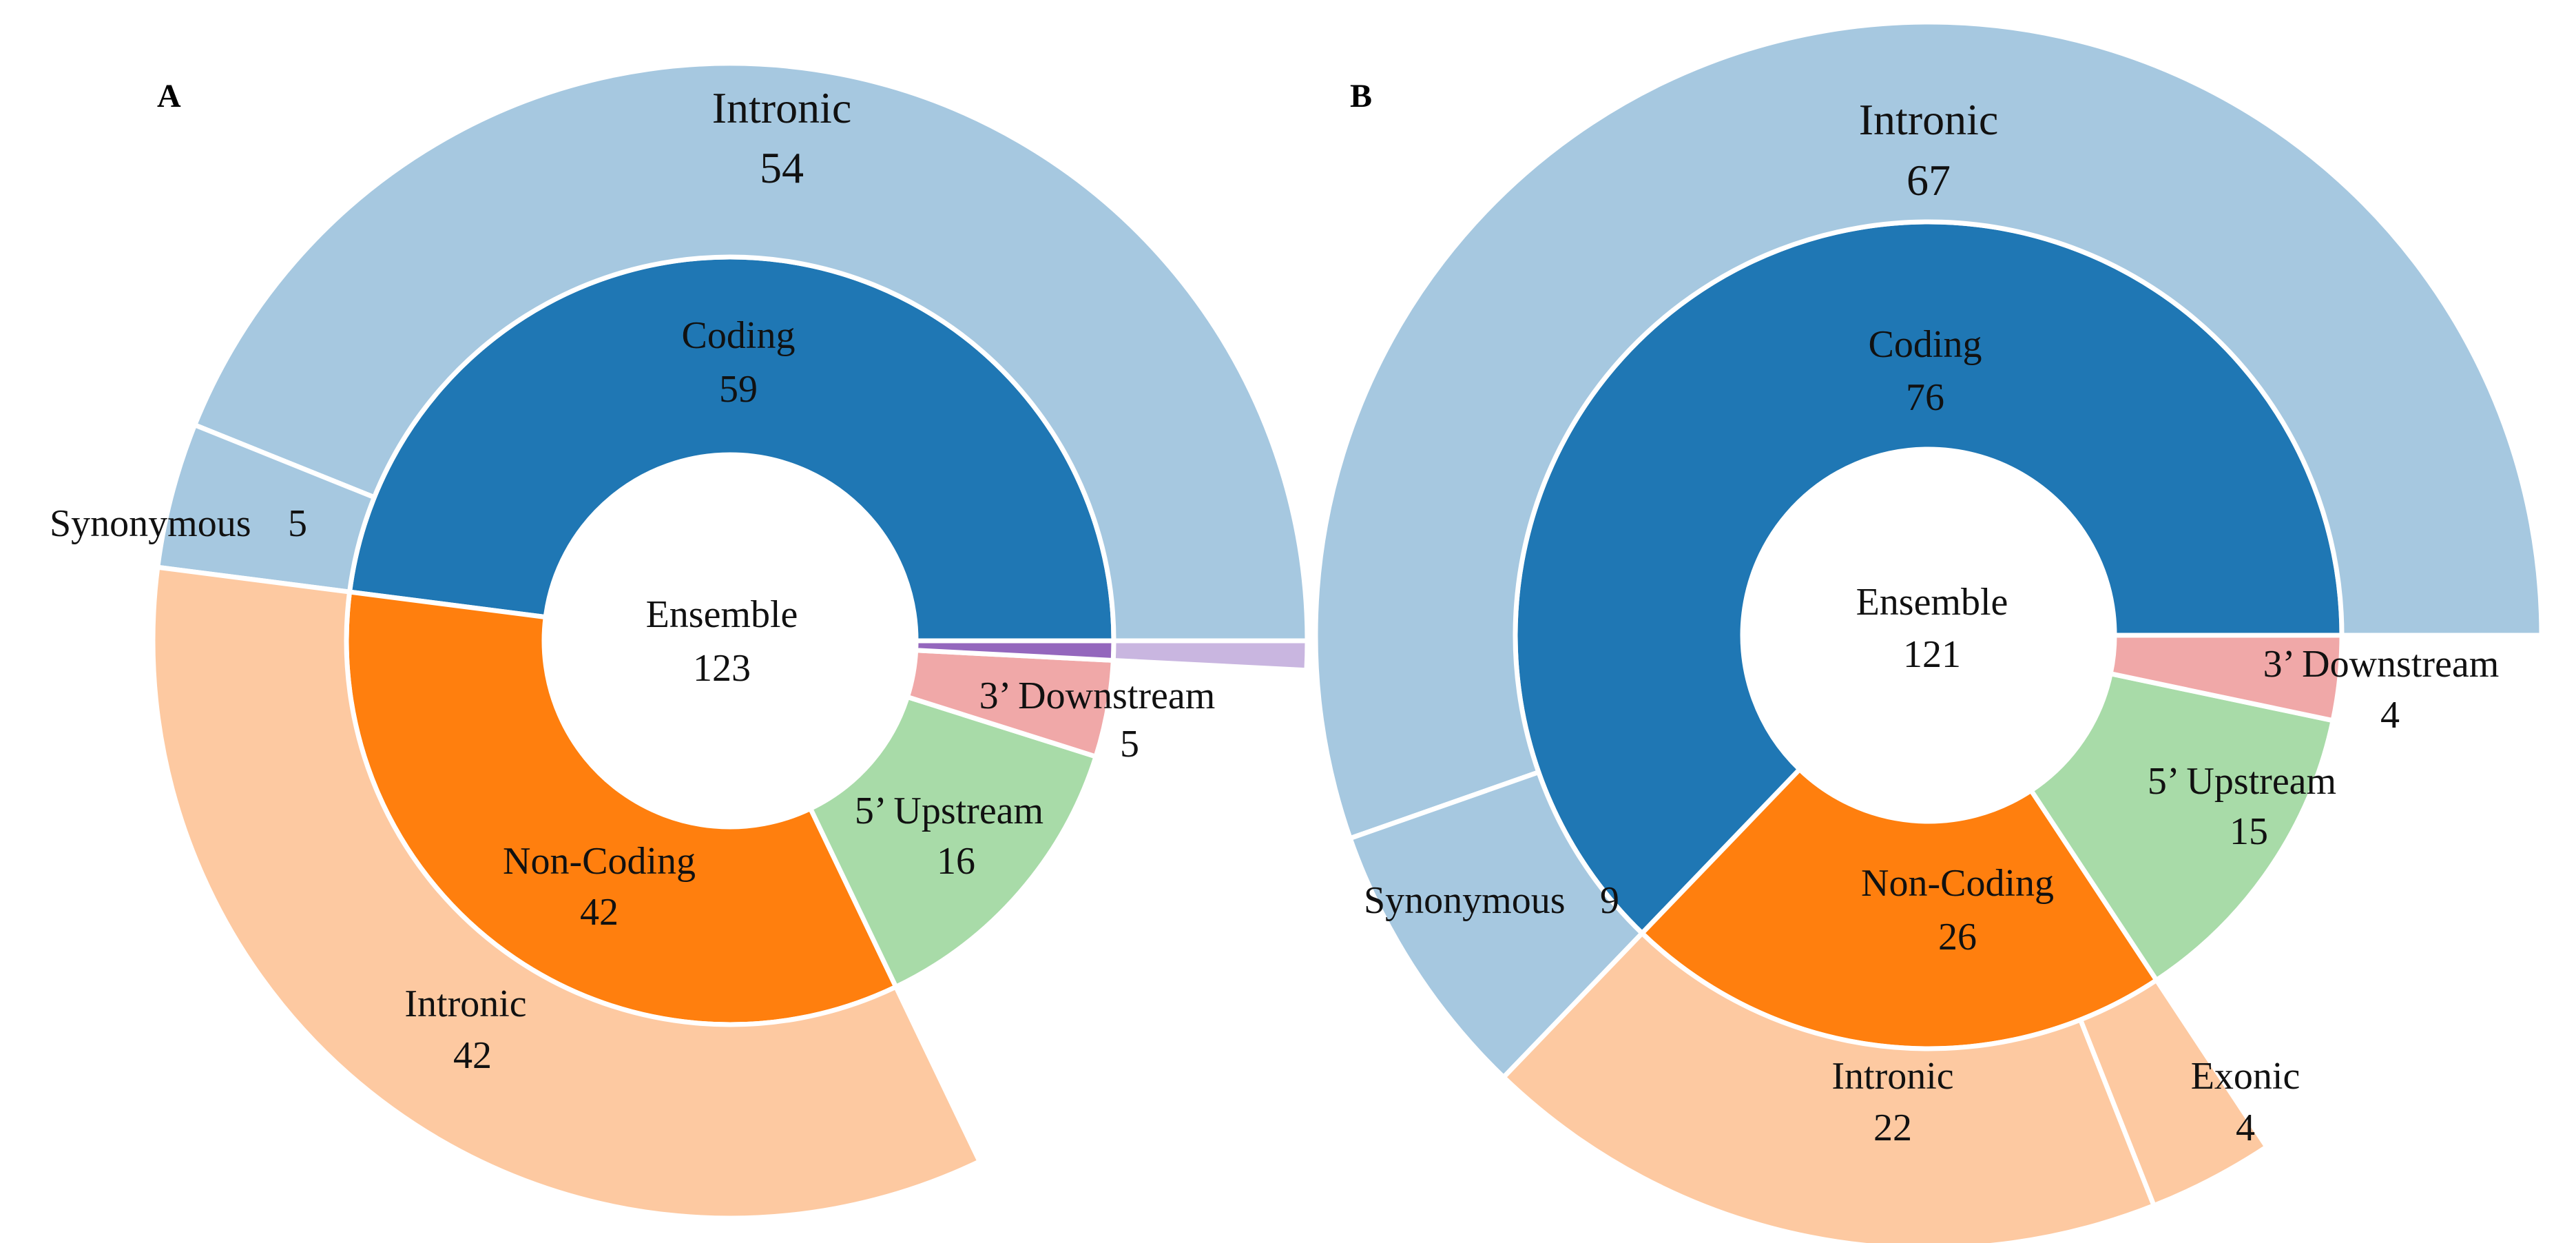 This screenshot has height=1243, width=2576. What do you see at coordinates (1892, 1102) in the screenshot?
I see `label-b-outer-intronic-noncoding: Intronic 22` at bounding box center [1892, 1102].